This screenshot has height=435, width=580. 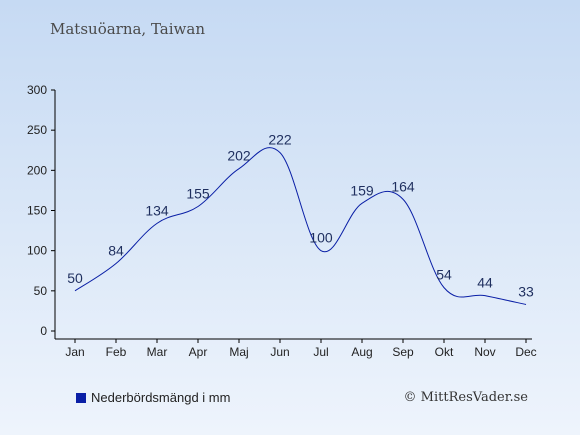 What do you see at coordinates (485, 283) in the screenshot?
I see `data-label: 44` at bounding box center [485, 283].